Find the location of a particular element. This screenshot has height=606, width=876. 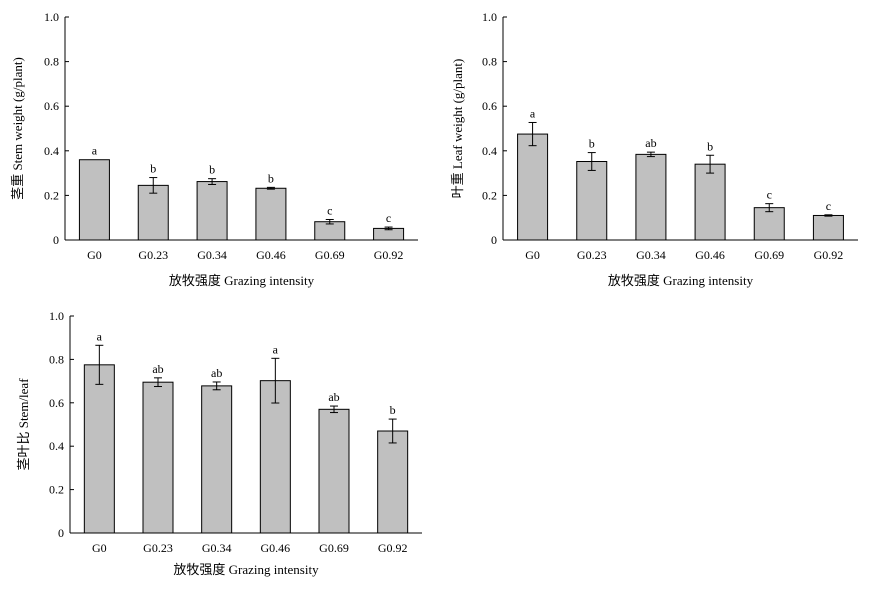

y-axis-title: 茎叶比 Stem/leaf is located at coordinates (23, 424).